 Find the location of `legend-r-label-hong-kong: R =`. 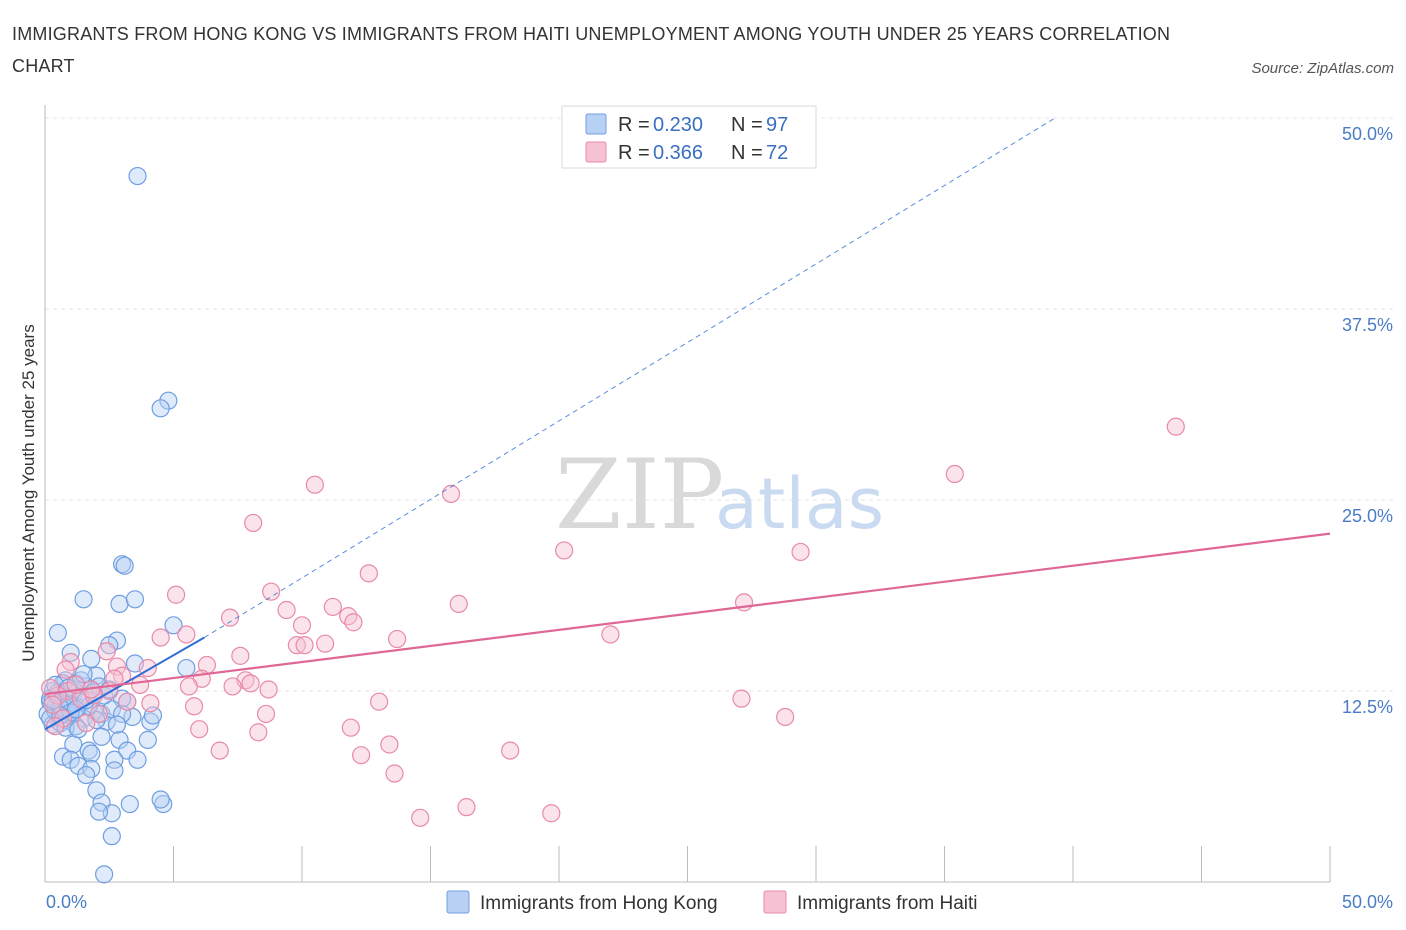

legend-r-label-hong-kong: R = is located at coordinates (634, 125).